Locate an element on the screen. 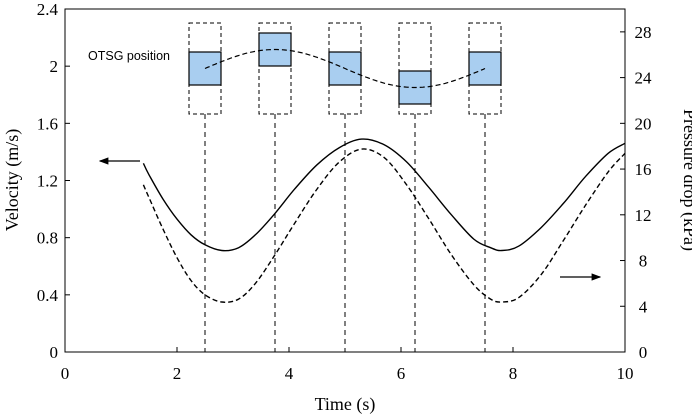  y-tick-label: 0.4 is located at coordinates (48, 295).